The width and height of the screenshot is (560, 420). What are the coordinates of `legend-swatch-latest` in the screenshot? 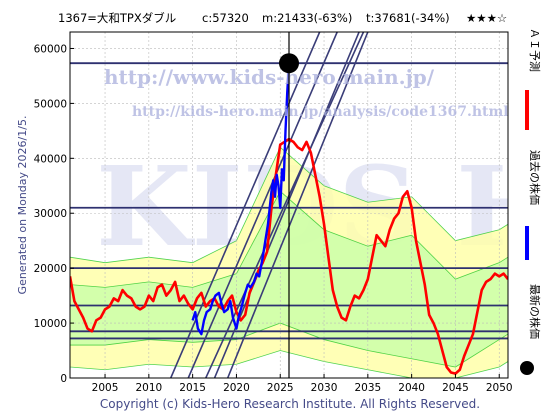 It's located at (527, 368).